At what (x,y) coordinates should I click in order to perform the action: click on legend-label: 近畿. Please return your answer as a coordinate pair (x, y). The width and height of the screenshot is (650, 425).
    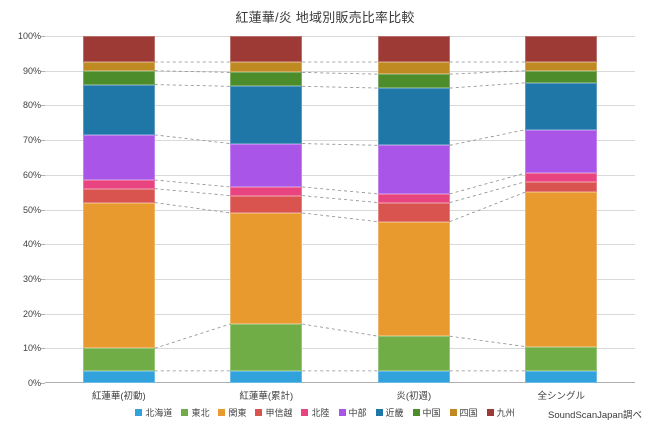
    Looking at the image, I should click on (394, 413).